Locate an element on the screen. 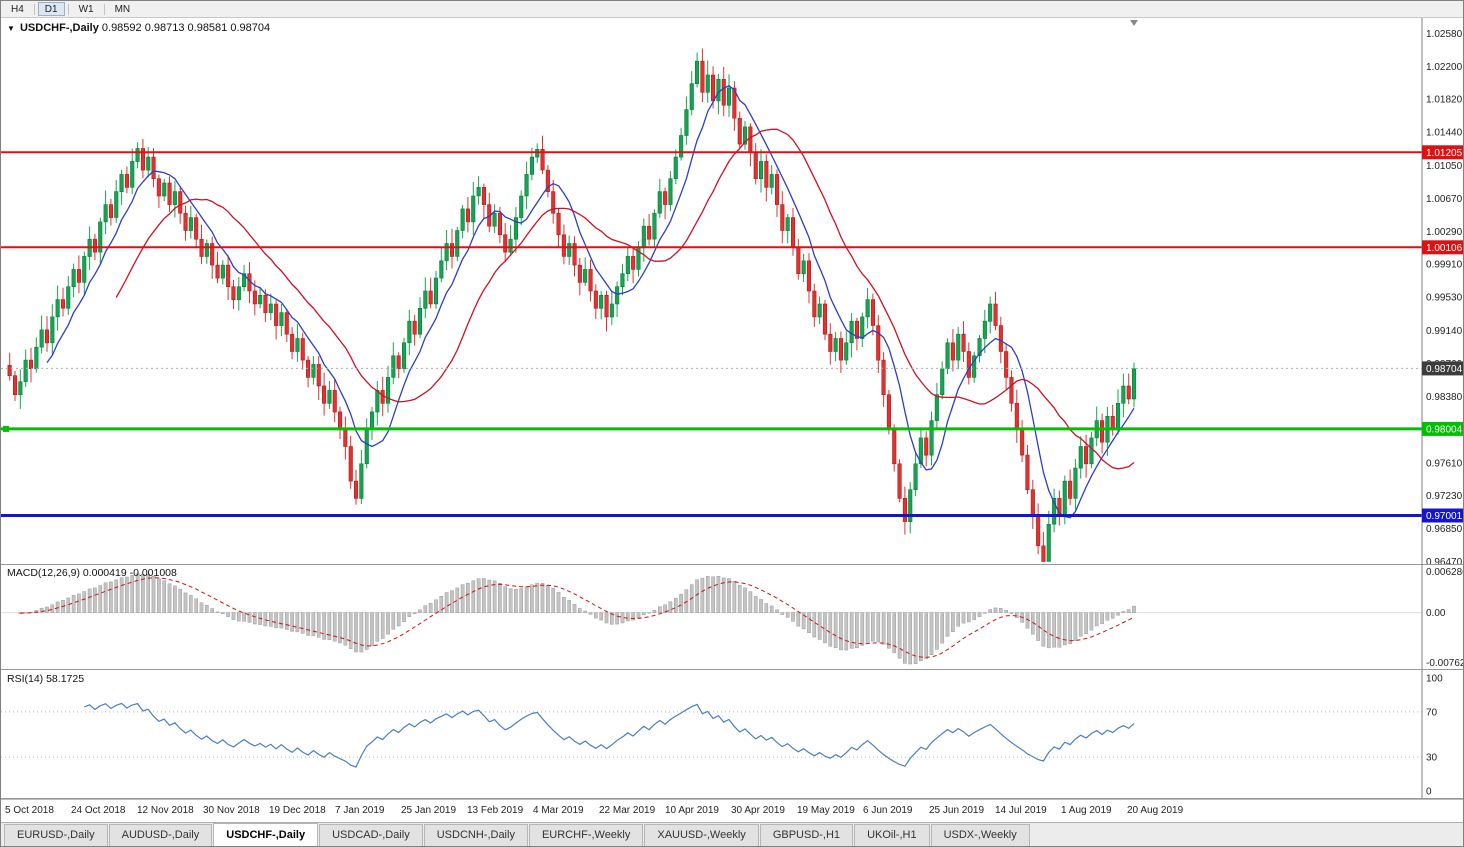  macd-panel-canvas: 0.006286 0.00 -0.00762 is located at coordinates (732, 617).